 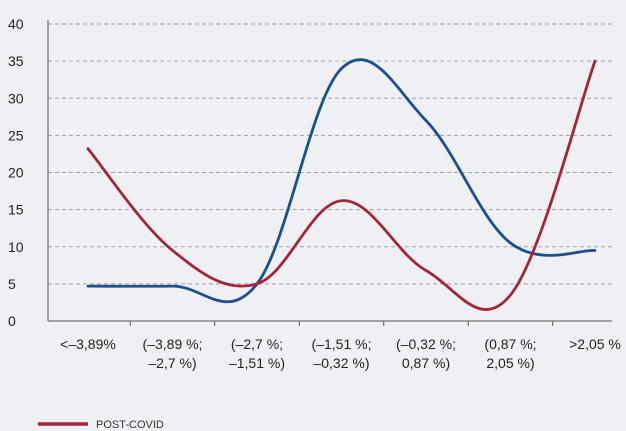 I want to click on y-tick-label: 25, so click(x=16, y=135).